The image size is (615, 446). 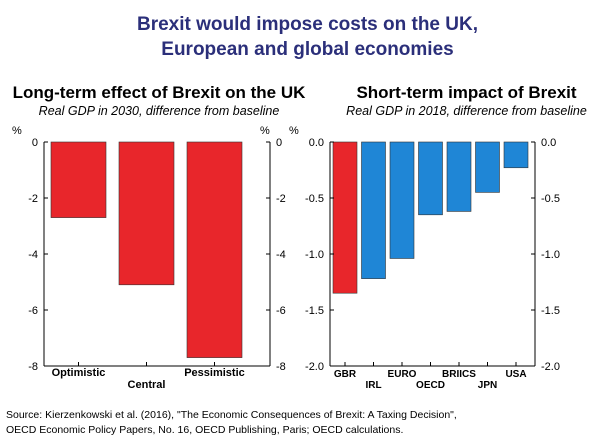 I want to click on left-bar-optimistic, so click(x=78, y=179).